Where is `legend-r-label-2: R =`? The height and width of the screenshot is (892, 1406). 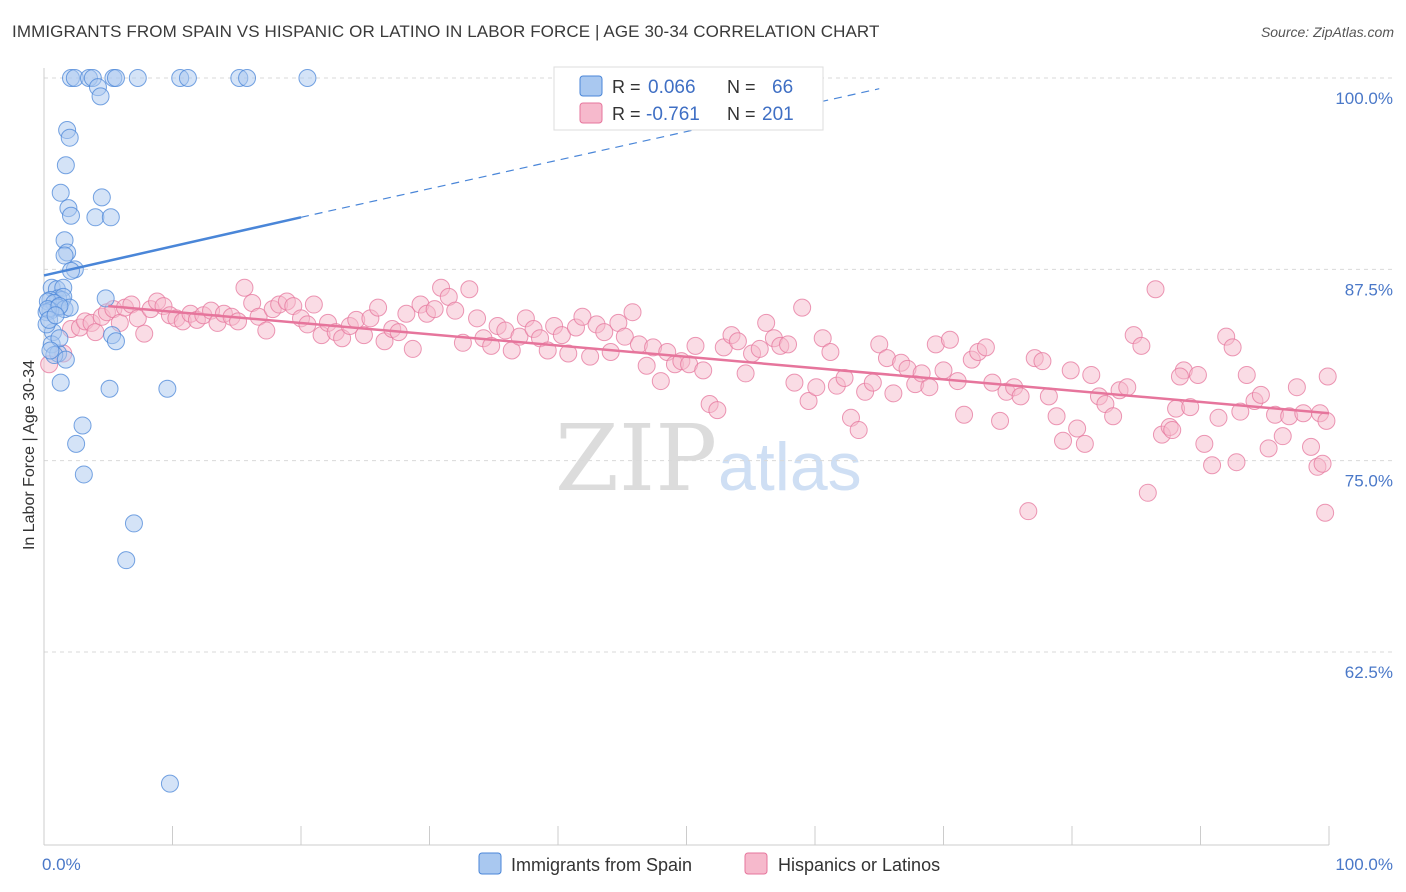
legend-r-label-2: R = is located at coordinates (626, 114).